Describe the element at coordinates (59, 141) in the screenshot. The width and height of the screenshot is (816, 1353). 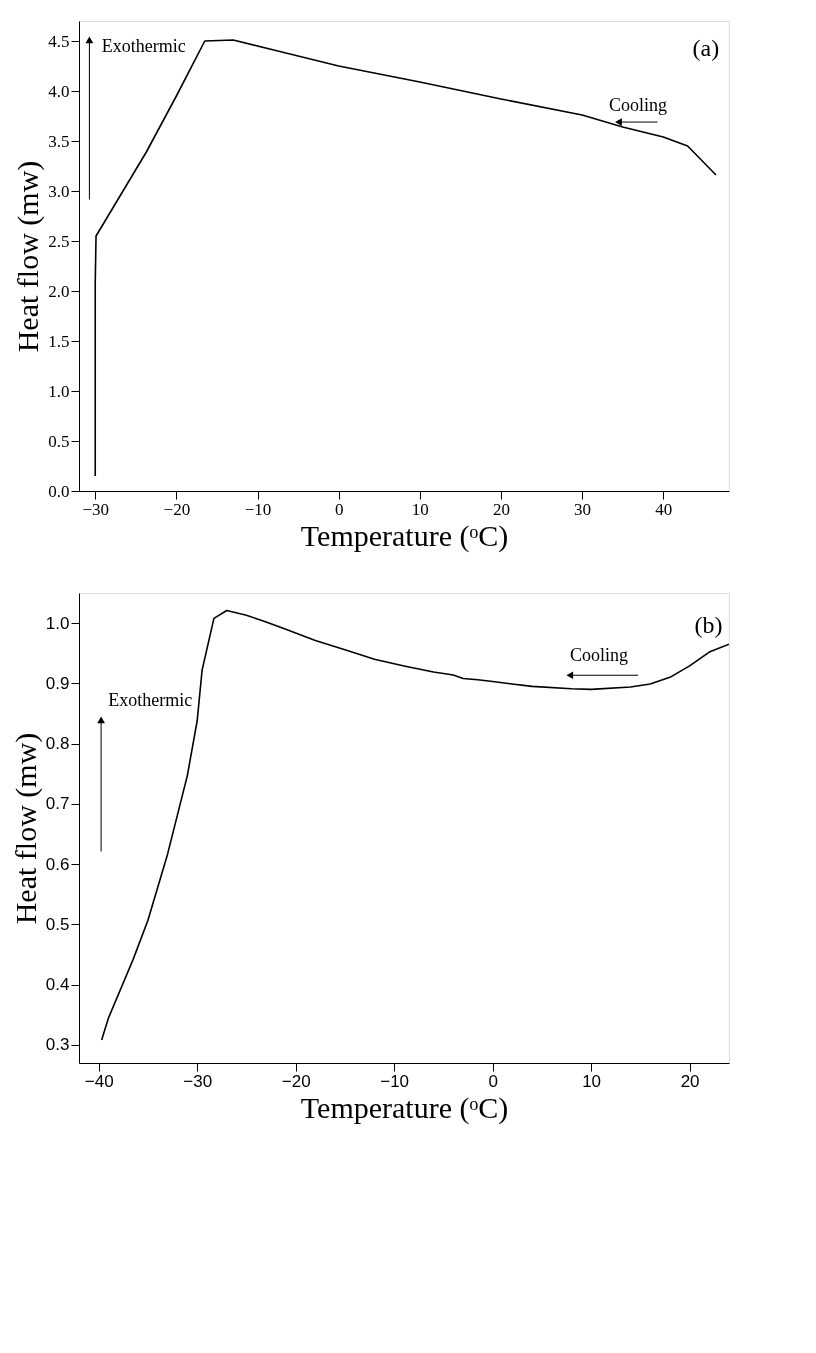
I see `y-tick-label: 3.5` at that location.